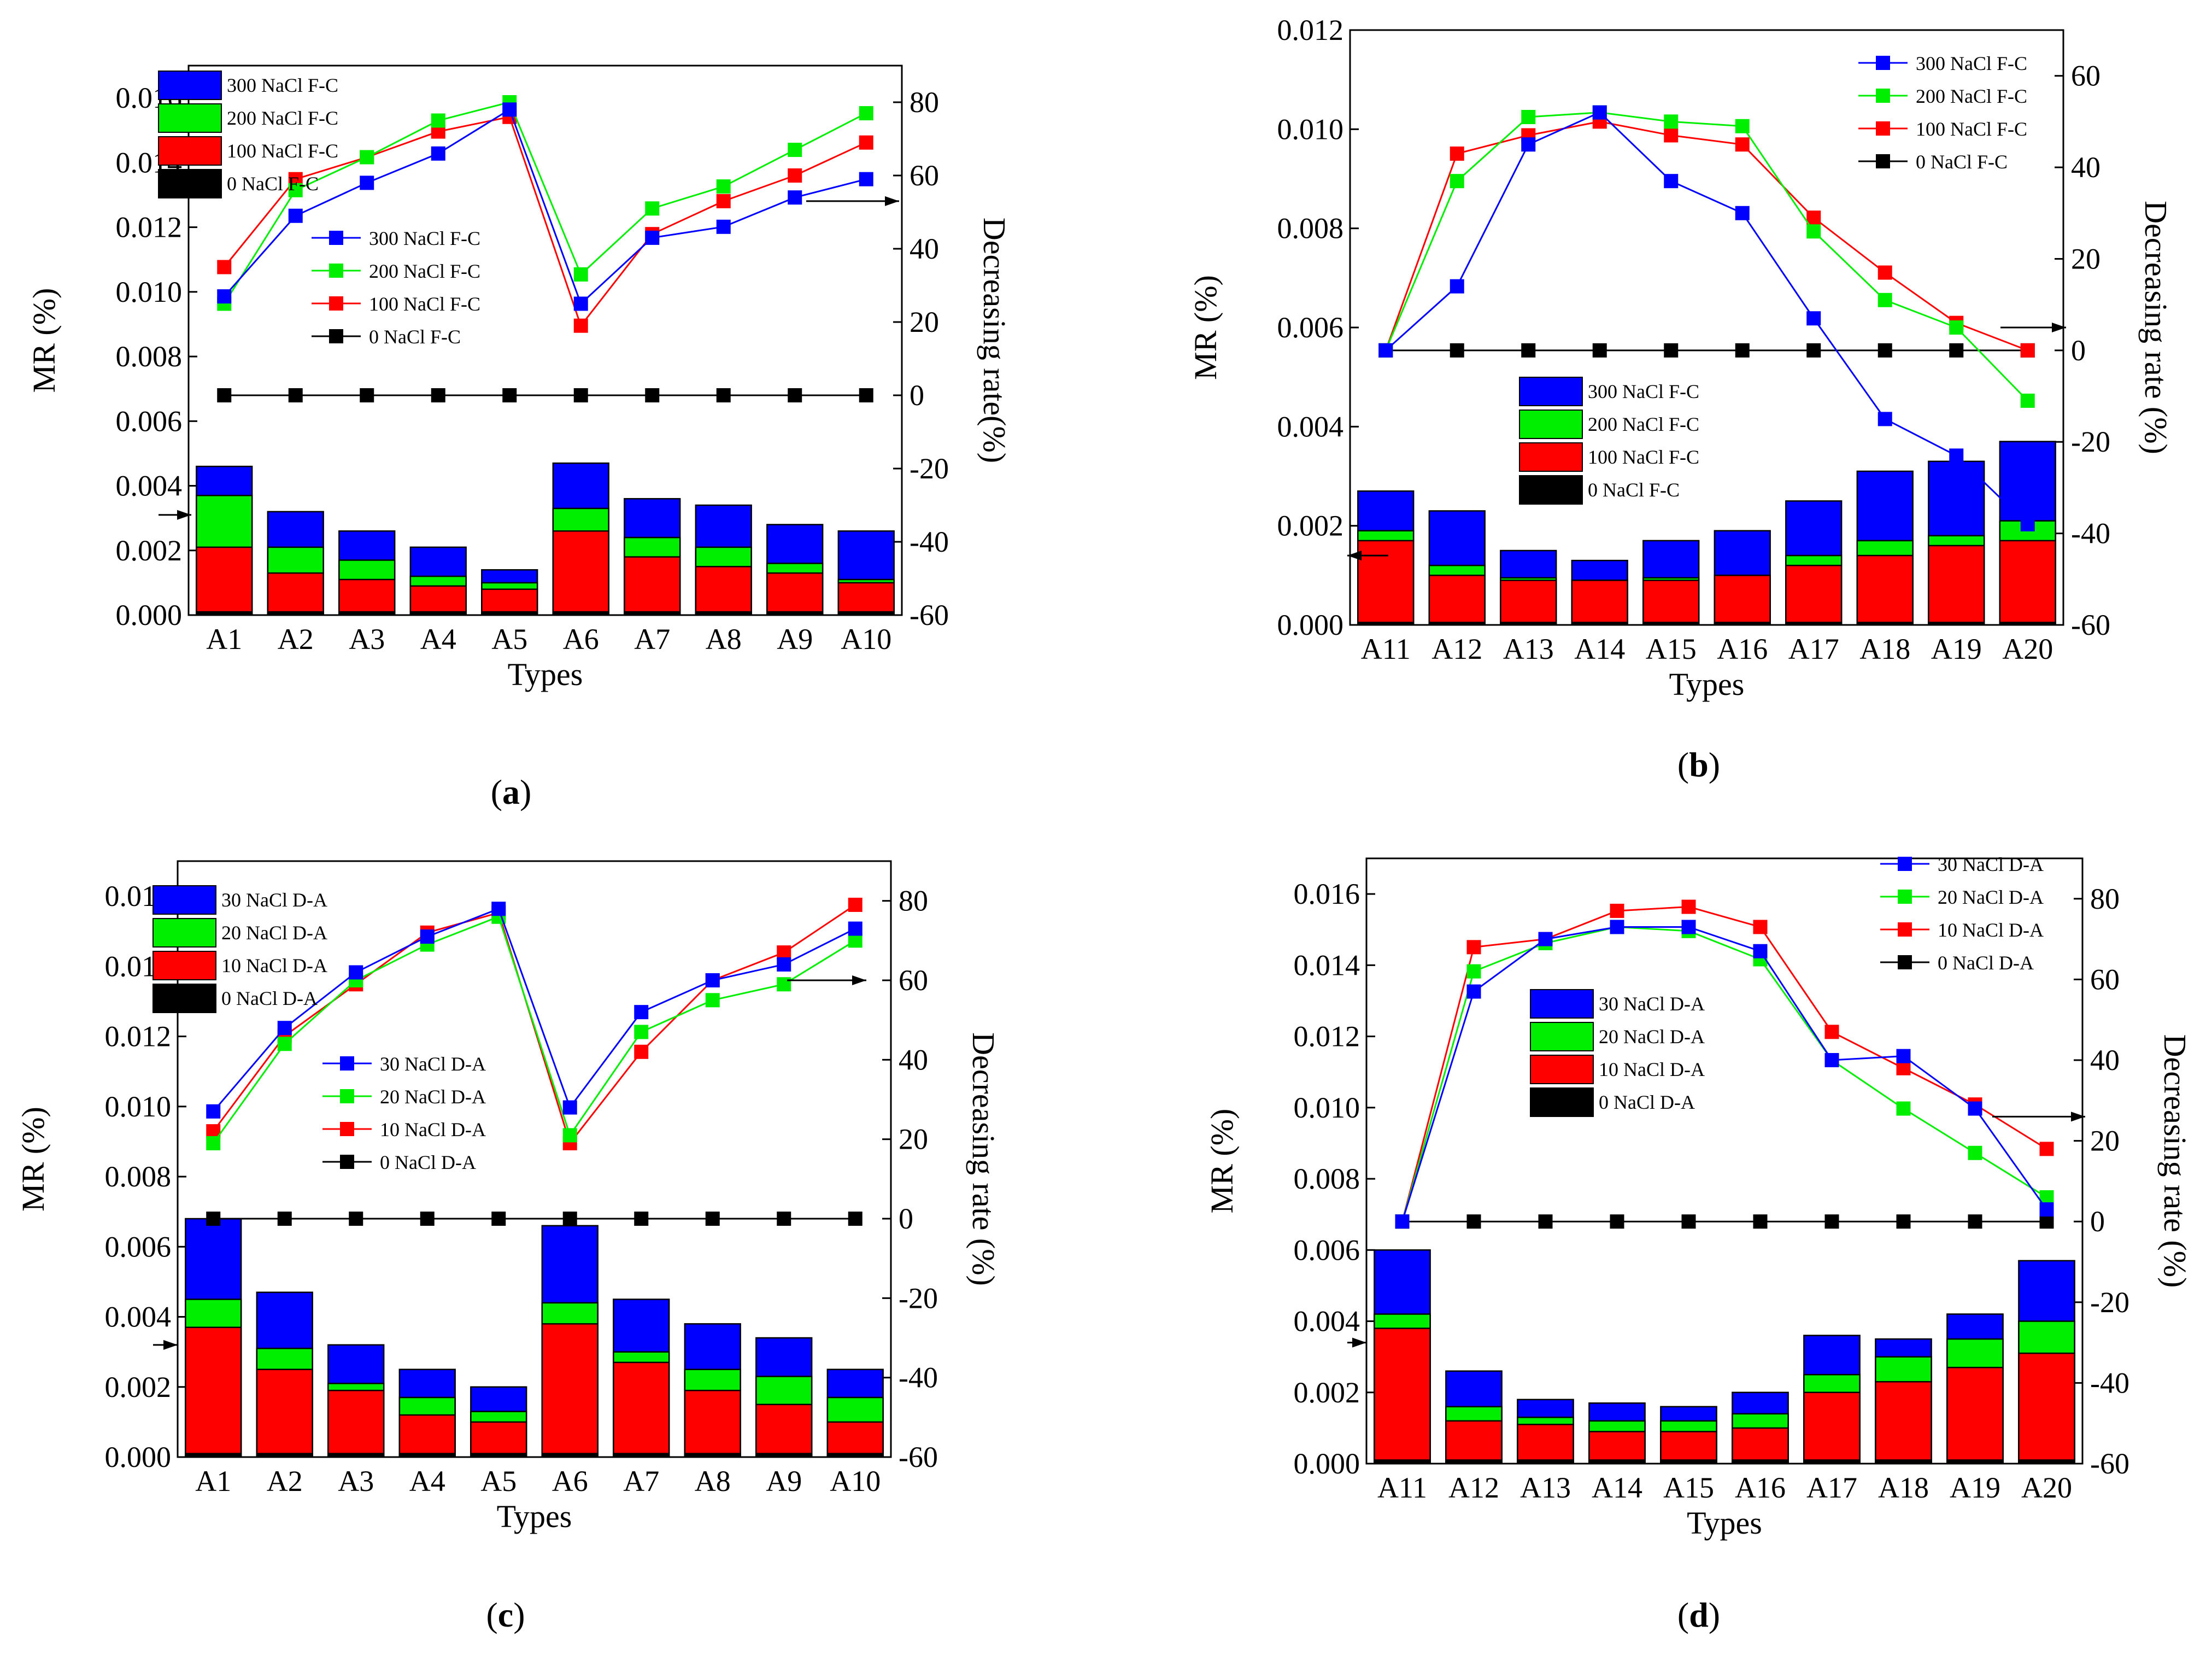  What do you see at coordinates (784, 984) in the screenshot?
I see `line-point-200-A9` at bounding box center [784, 984].